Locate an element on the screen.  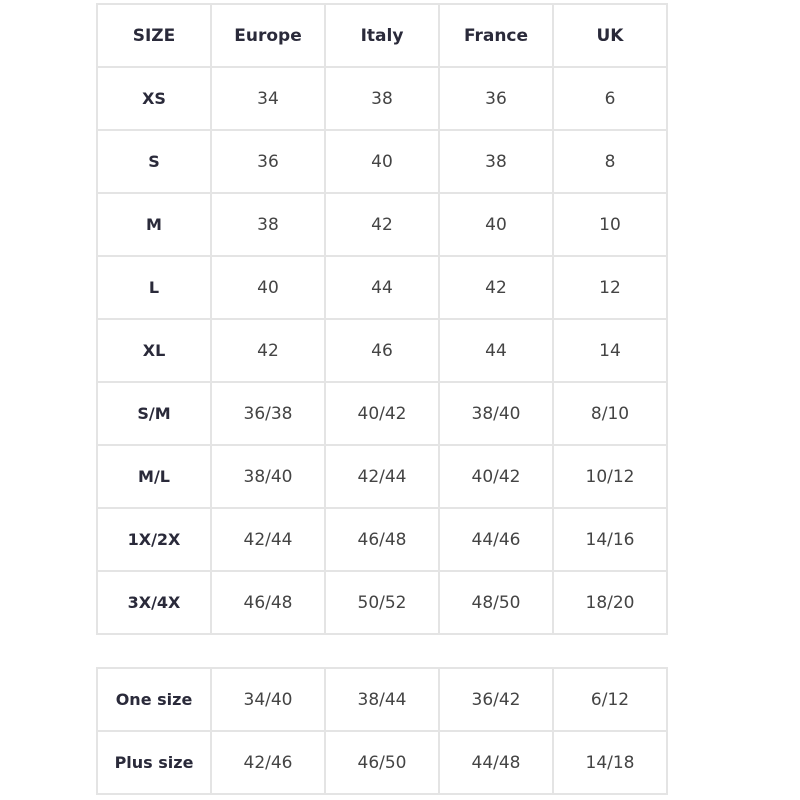
table-row: M 38 42 40 10 is located at coordinates (382, 224).